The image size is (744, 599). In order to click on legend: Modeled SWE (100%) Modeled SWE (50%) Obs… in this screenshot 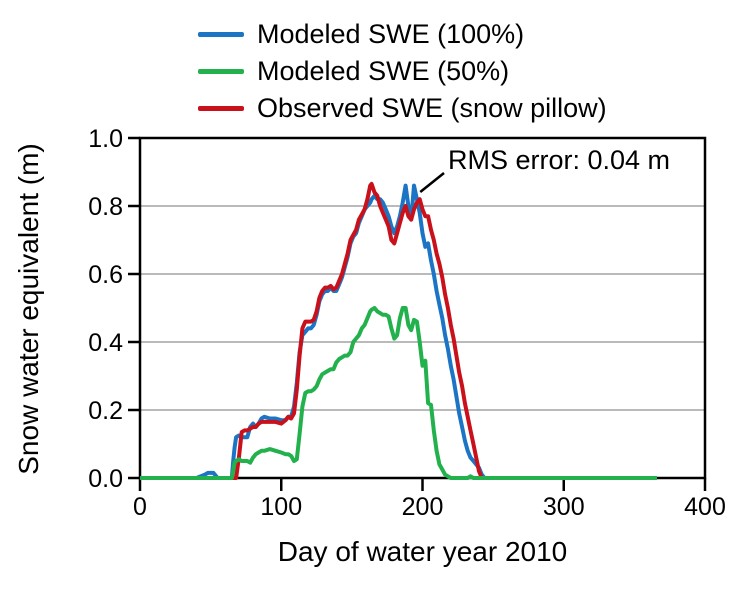, I will do `click(402, 71)`.